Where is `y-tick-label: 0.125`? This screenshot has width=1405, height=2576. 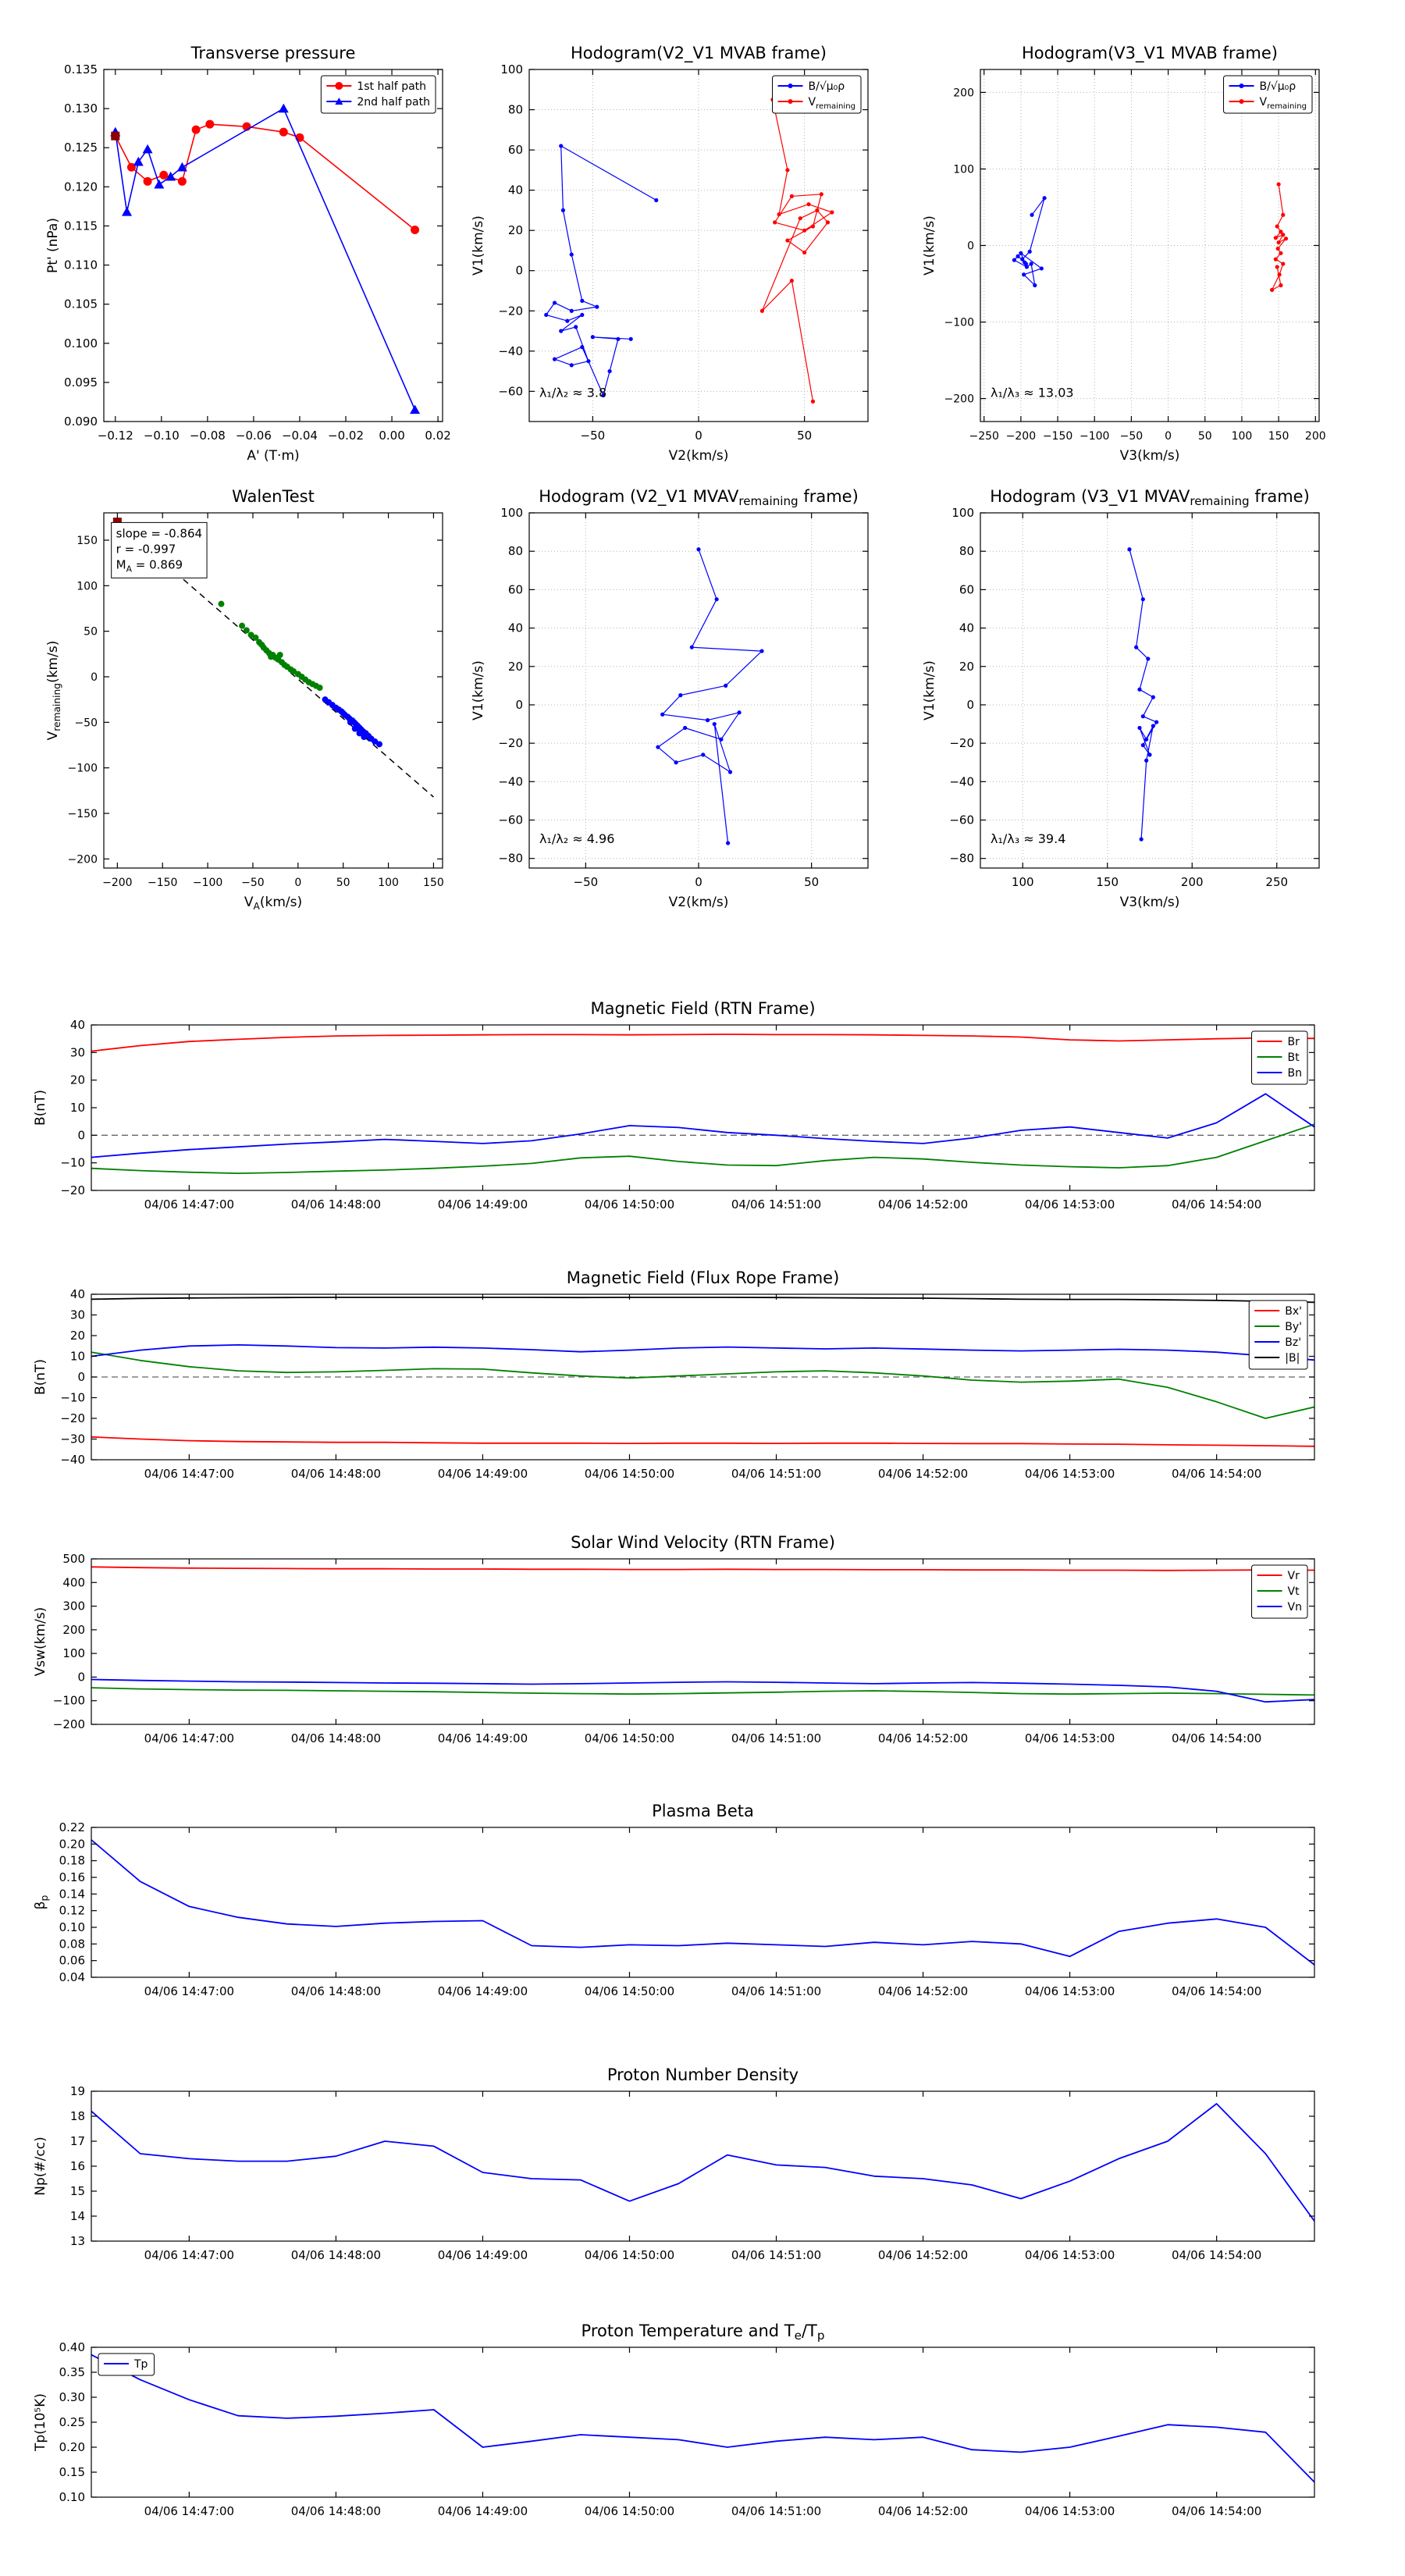
y-tick-label: 0.125 is located at coordinates (81, 148).